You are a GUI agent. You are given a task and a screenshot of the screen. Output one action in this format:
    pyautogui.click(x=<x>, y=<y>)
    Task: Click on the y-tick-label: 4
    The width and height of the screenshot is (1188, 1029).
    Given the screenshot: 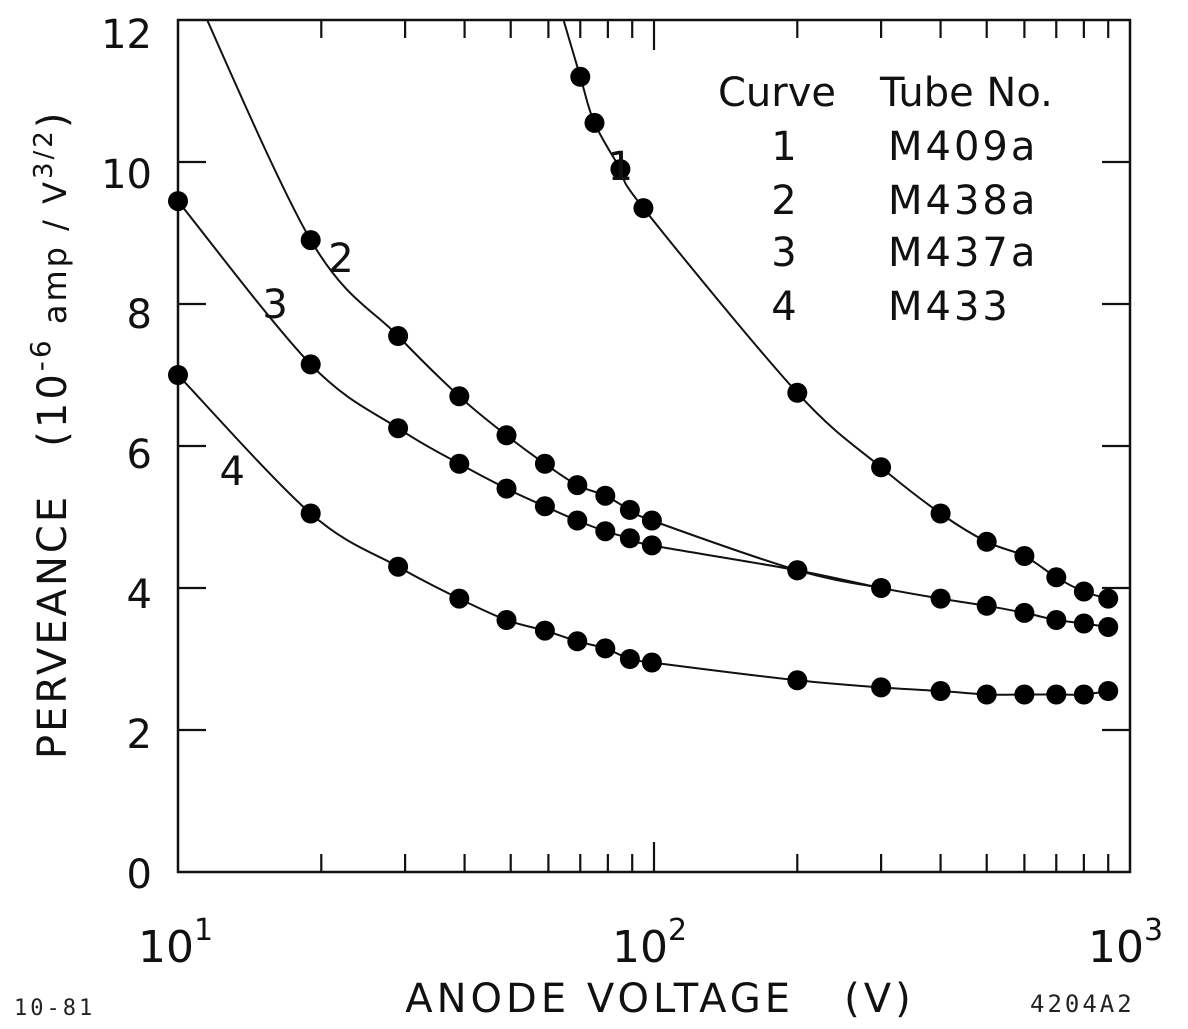 What is the action you would take?
    pyautogui.click(x=139, y=595)
    